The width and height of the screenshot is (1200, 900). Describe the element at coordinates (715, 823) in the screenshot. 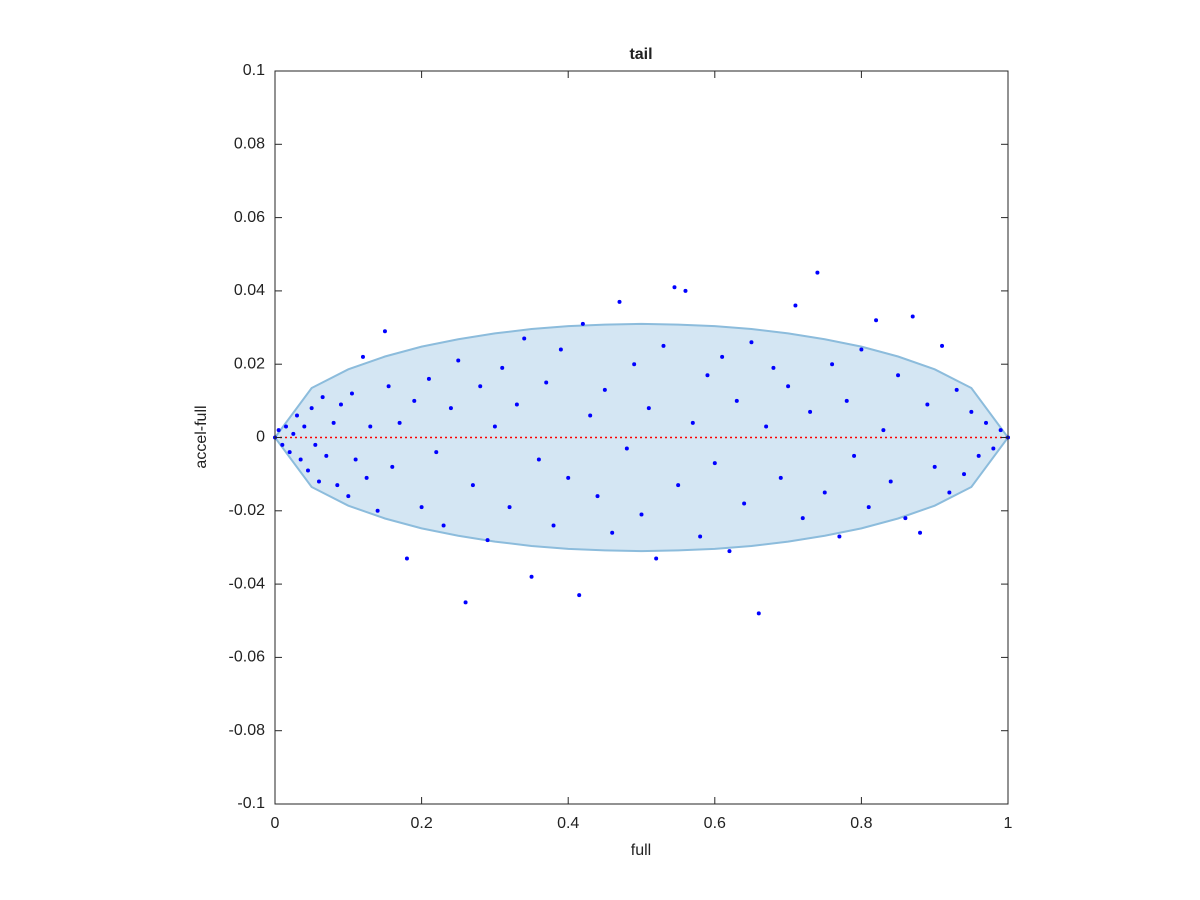

I see `x-tick-label: 0.6` at that location.